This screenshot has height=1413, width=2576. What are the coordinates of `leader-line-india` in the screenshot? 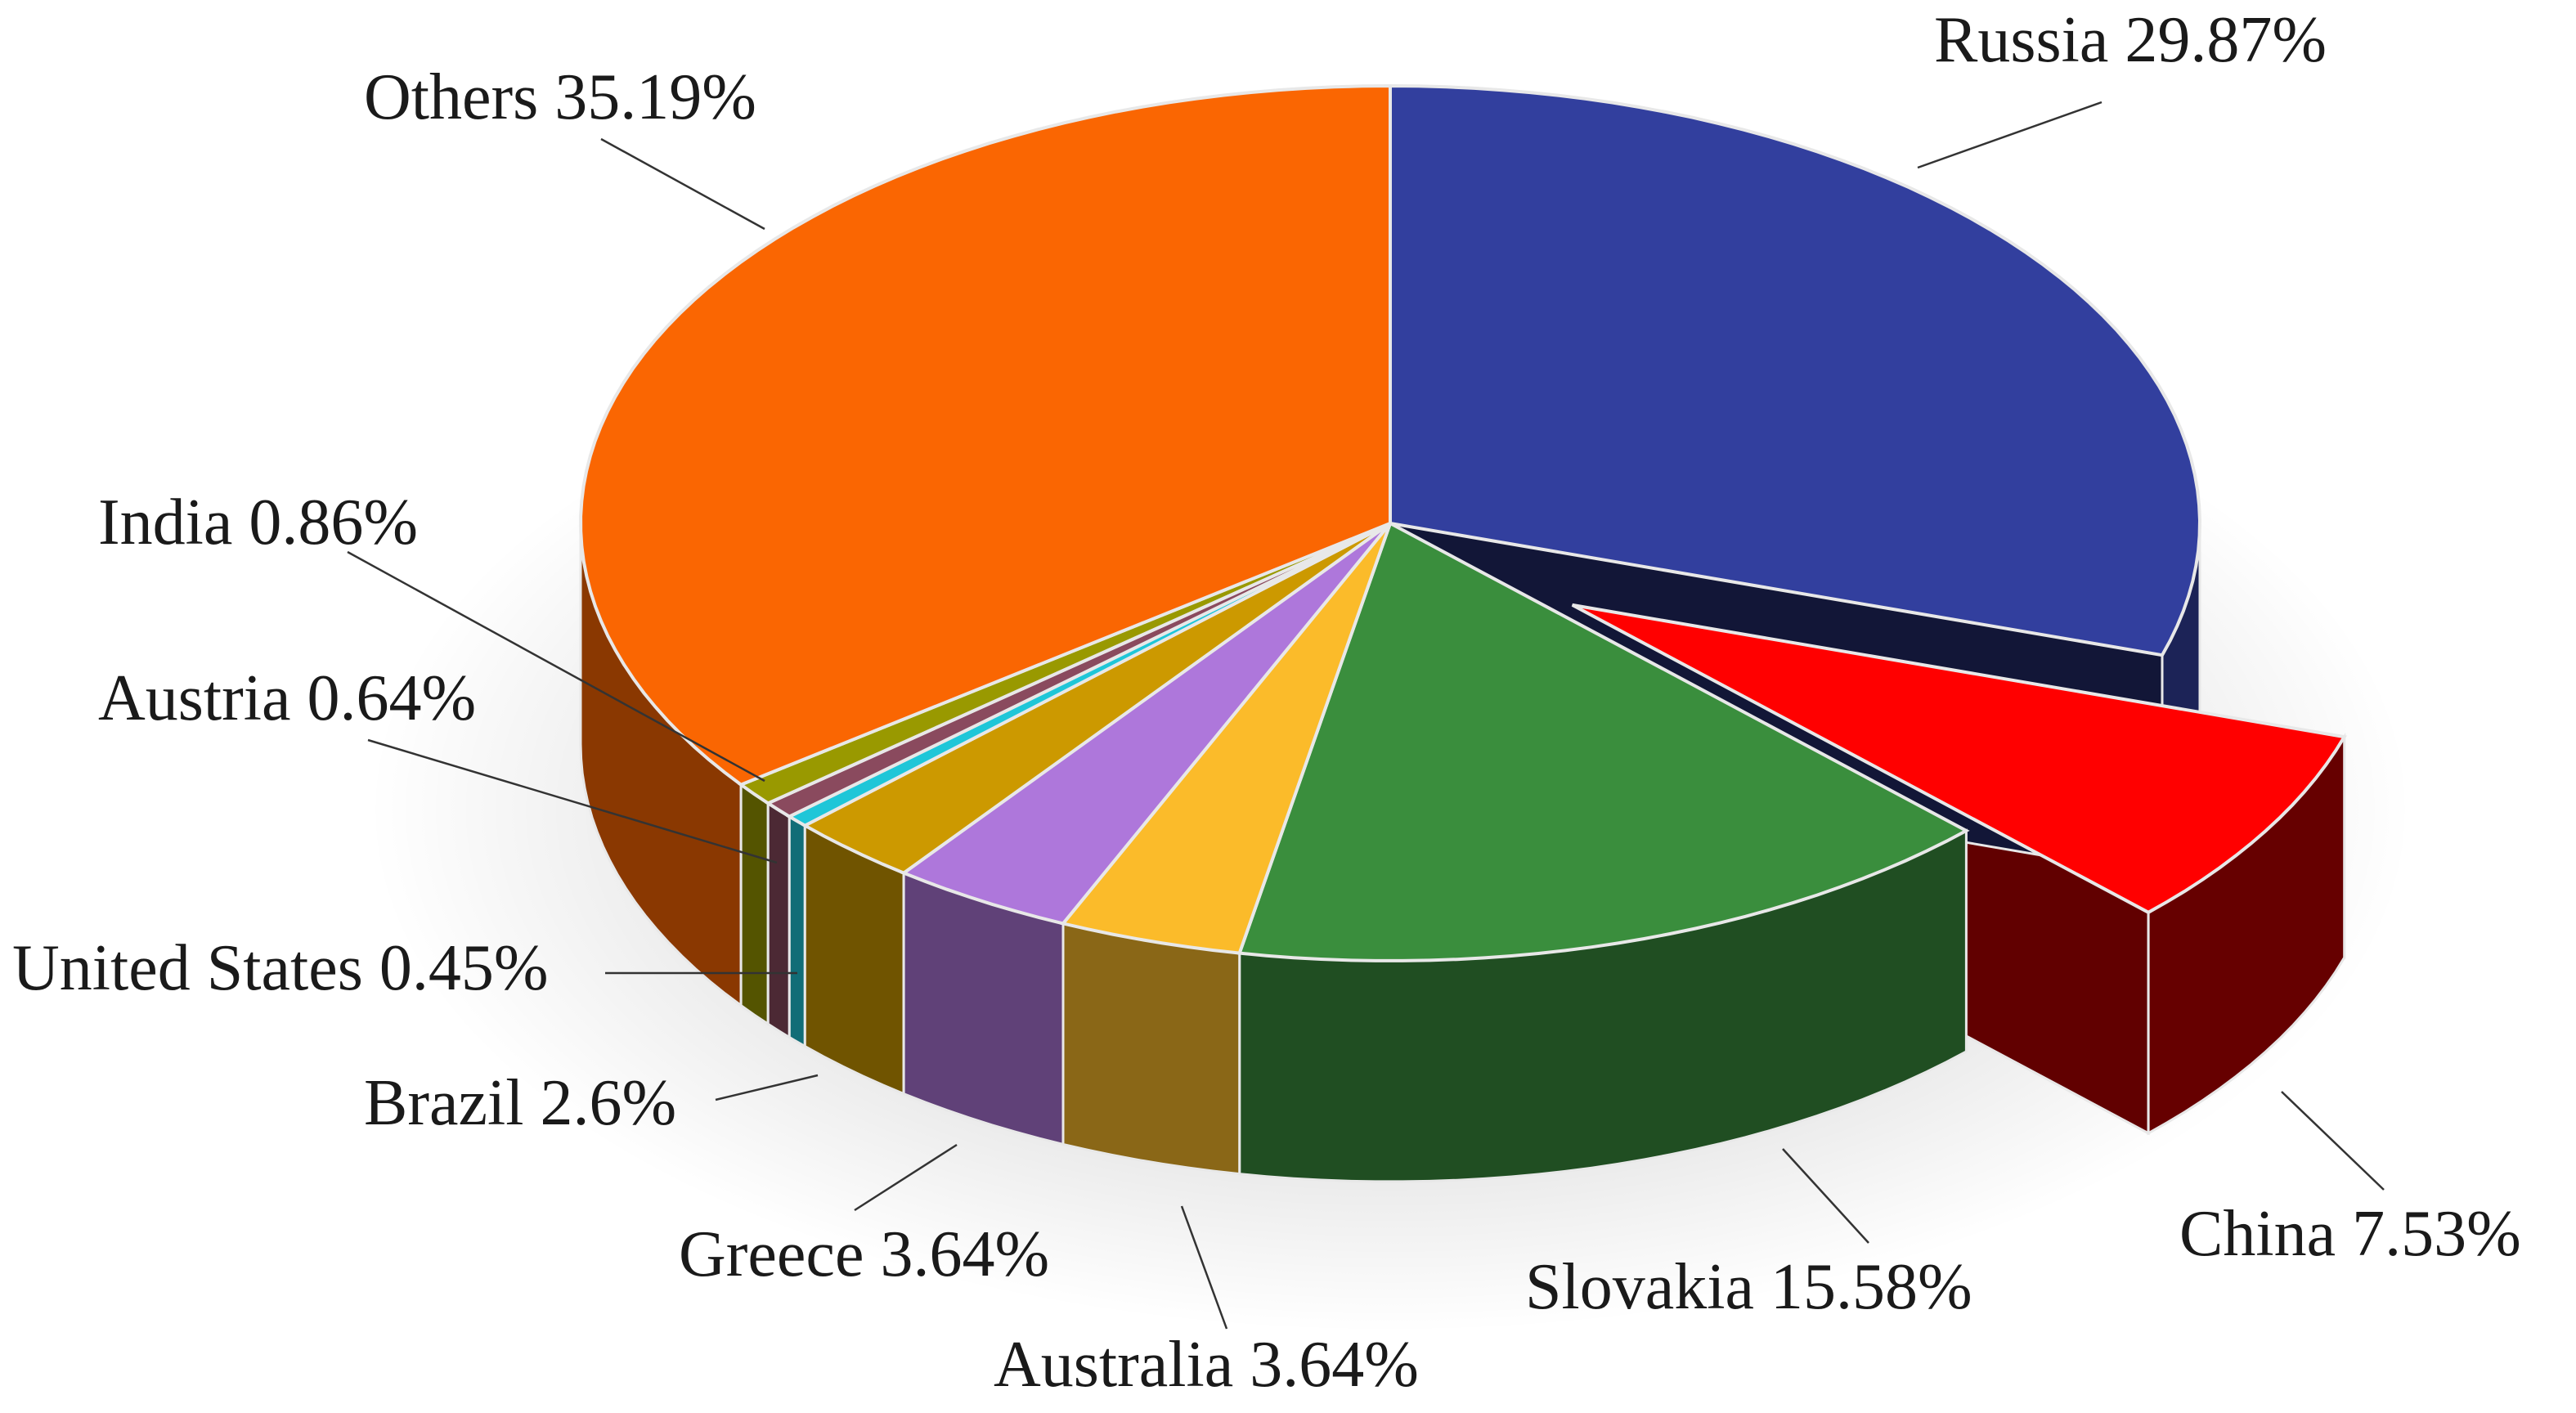 It's located at (556, 666).